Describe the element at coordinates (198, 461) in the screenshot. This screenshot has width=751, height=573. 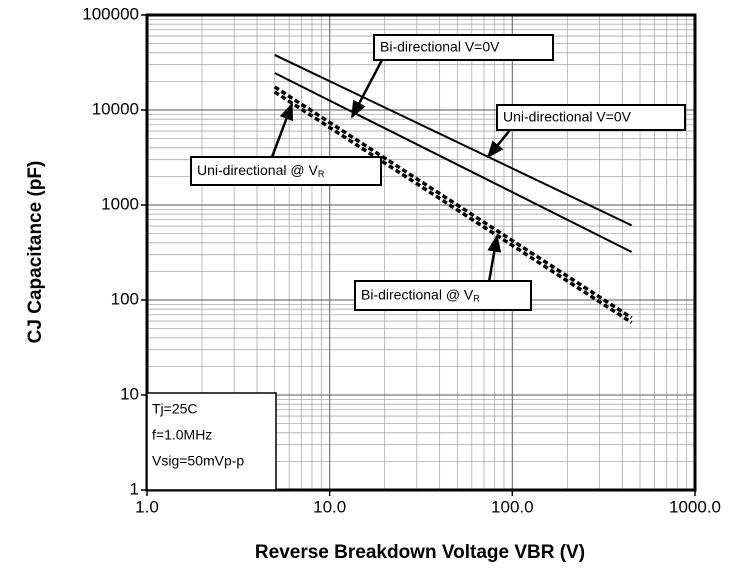
I see `info-text: Vsig=50mVp-p` at that location.